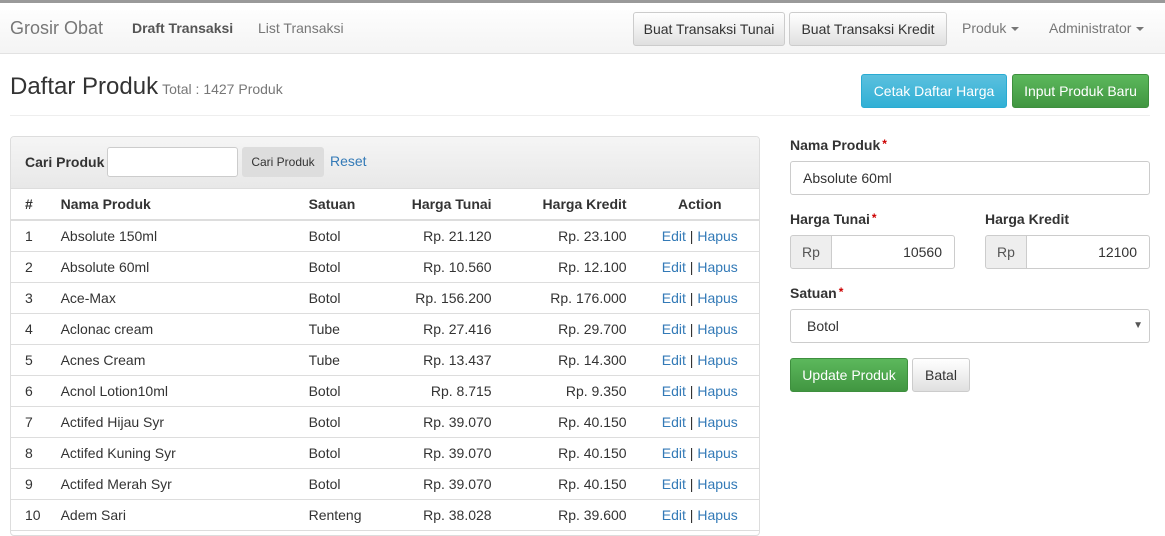 This screenshot has width=1165, height=536. I want to click on satuan: Renteng, so click(344, 515).